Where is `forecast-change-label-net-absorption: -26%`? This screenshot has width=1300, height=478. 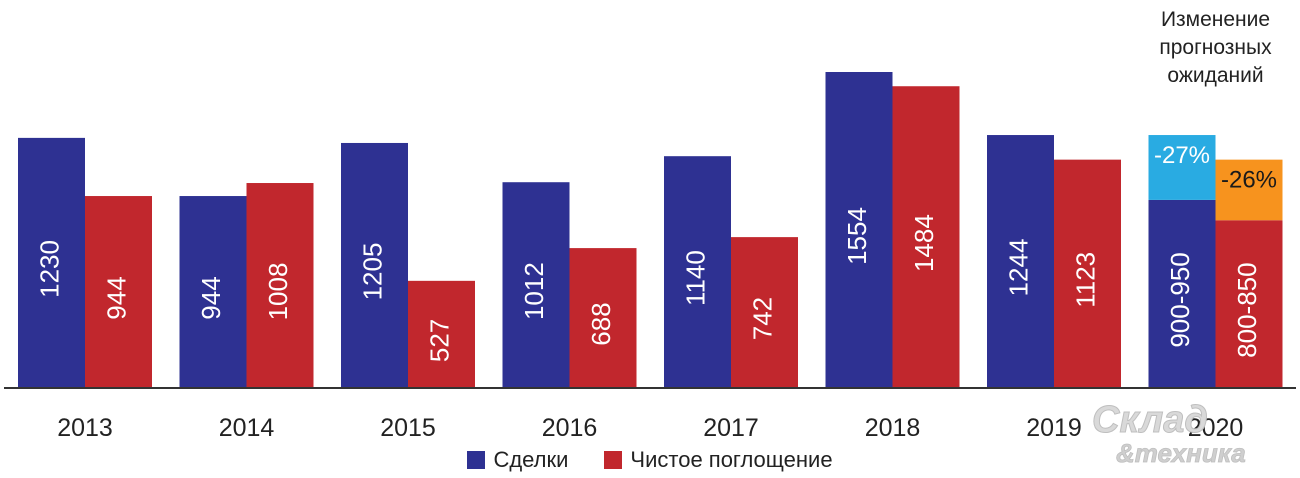
forecast-change-label-net-absorption: -26% is located at coordinates (1249, 180).